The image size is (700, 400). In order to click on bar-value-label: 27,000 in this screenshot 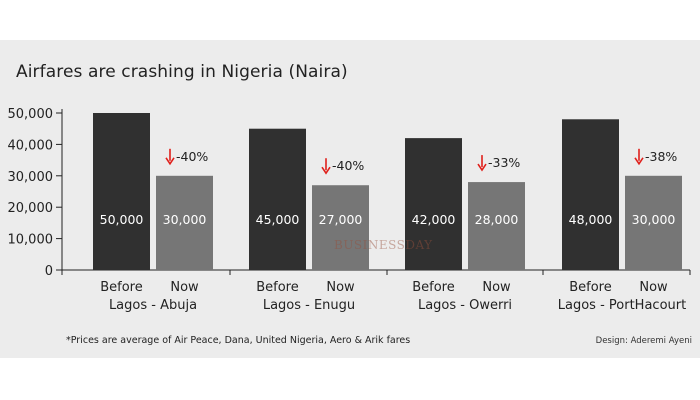, I will do `click(341, 219)`.